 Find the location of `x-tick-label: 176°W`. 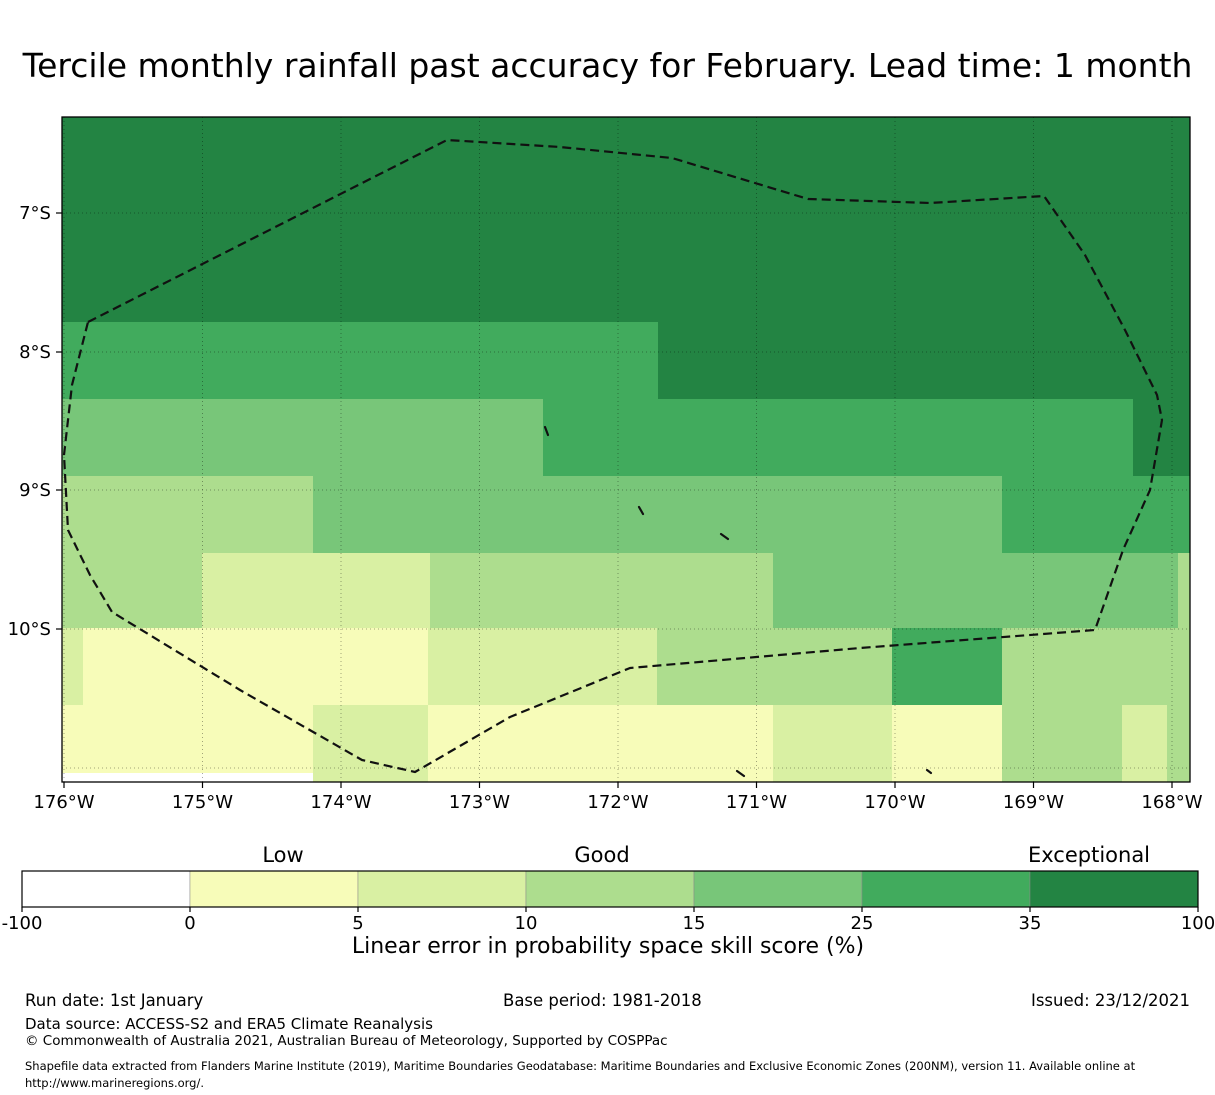

x-tick-label: 176°W is located at coordinates (63, 802).